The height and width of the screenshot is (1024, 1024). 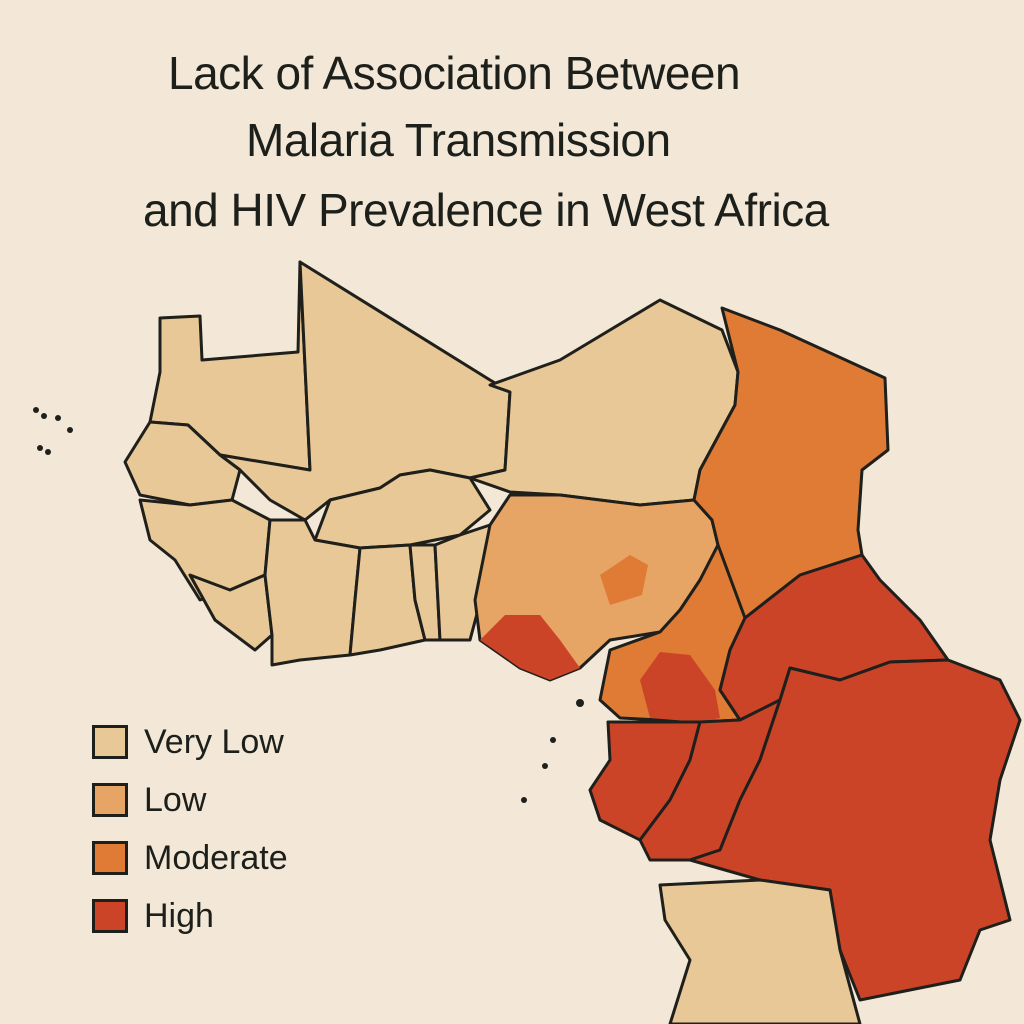 What do you see at coordinates (216, 857) in the screenshot?
I see `legend-label: Moderate` at bounding box center [216, 857].